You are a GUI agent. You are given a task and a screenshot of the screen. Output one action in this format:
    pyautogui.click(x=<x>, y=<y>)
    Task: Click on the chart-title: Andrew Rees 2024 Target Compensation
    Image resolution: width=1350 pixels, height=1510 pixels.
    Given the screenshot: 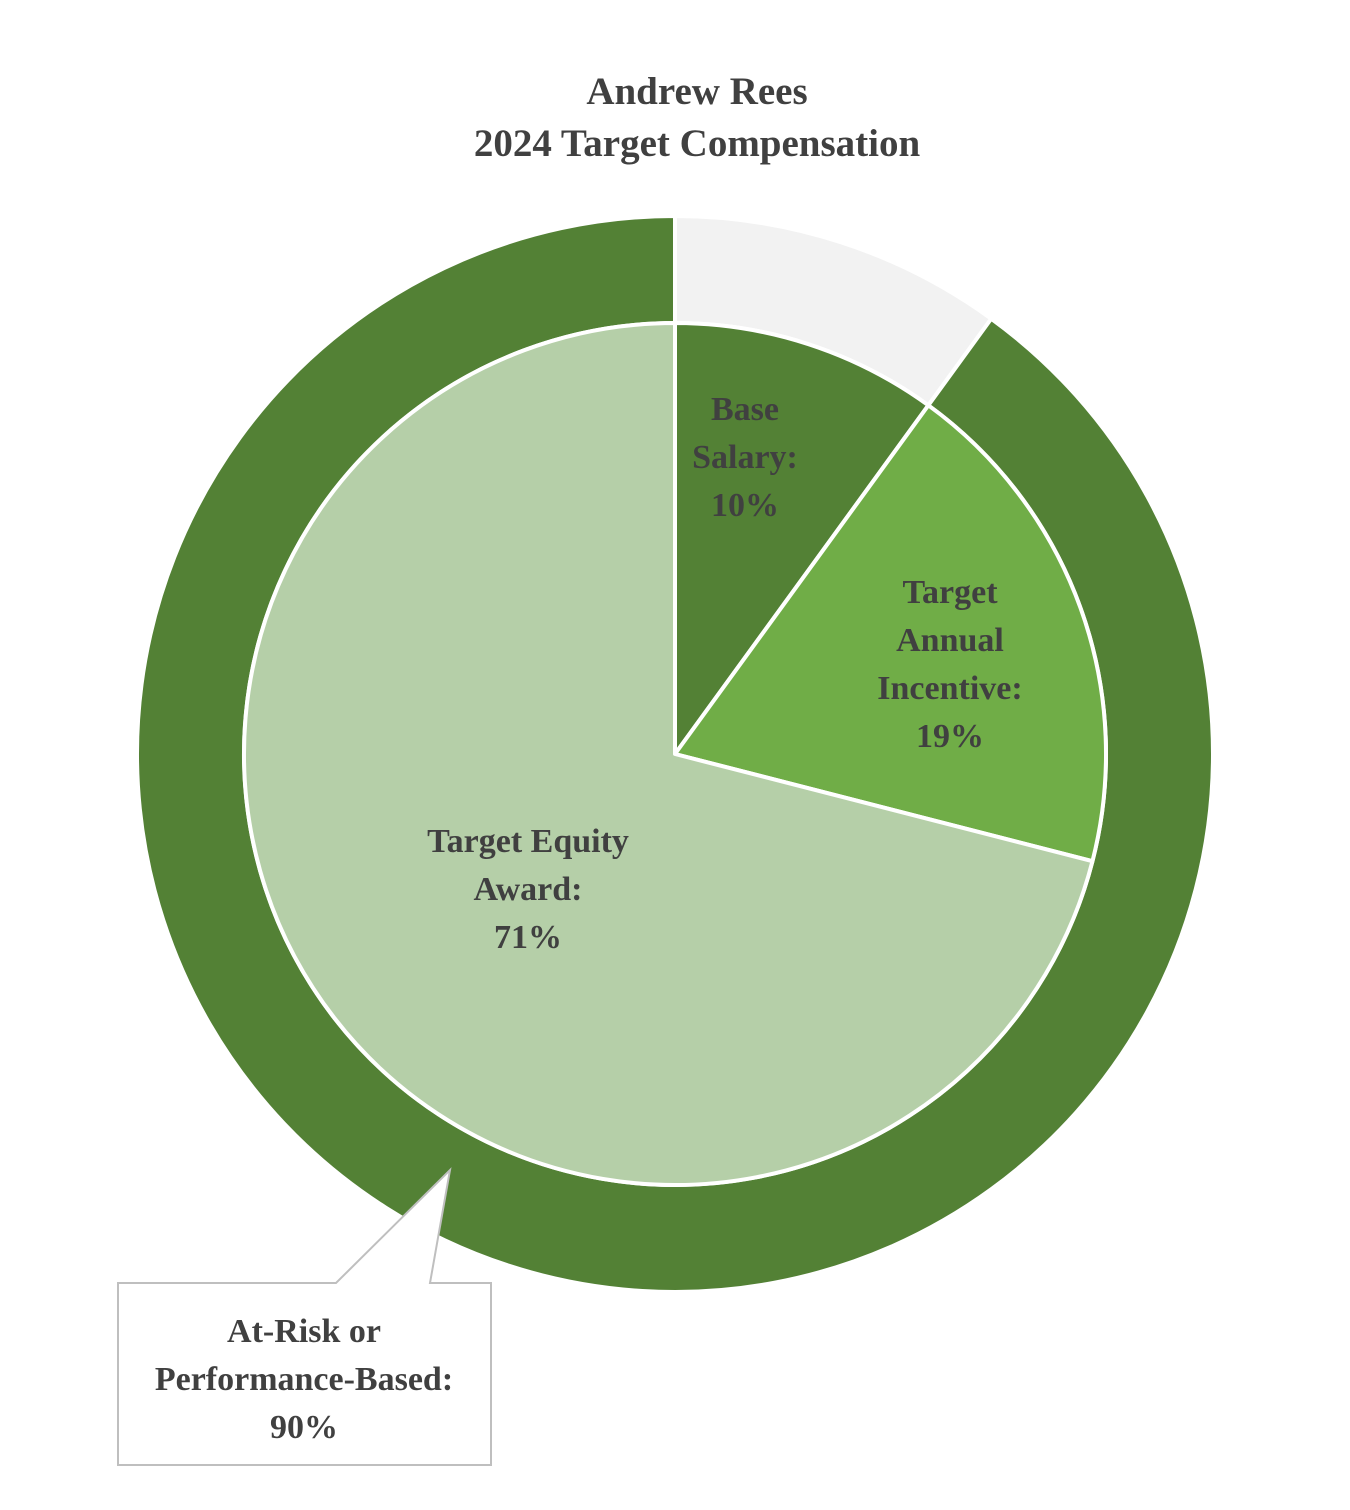 What is the action you would take?
    pyautogui.click(x=697, y=117)
    